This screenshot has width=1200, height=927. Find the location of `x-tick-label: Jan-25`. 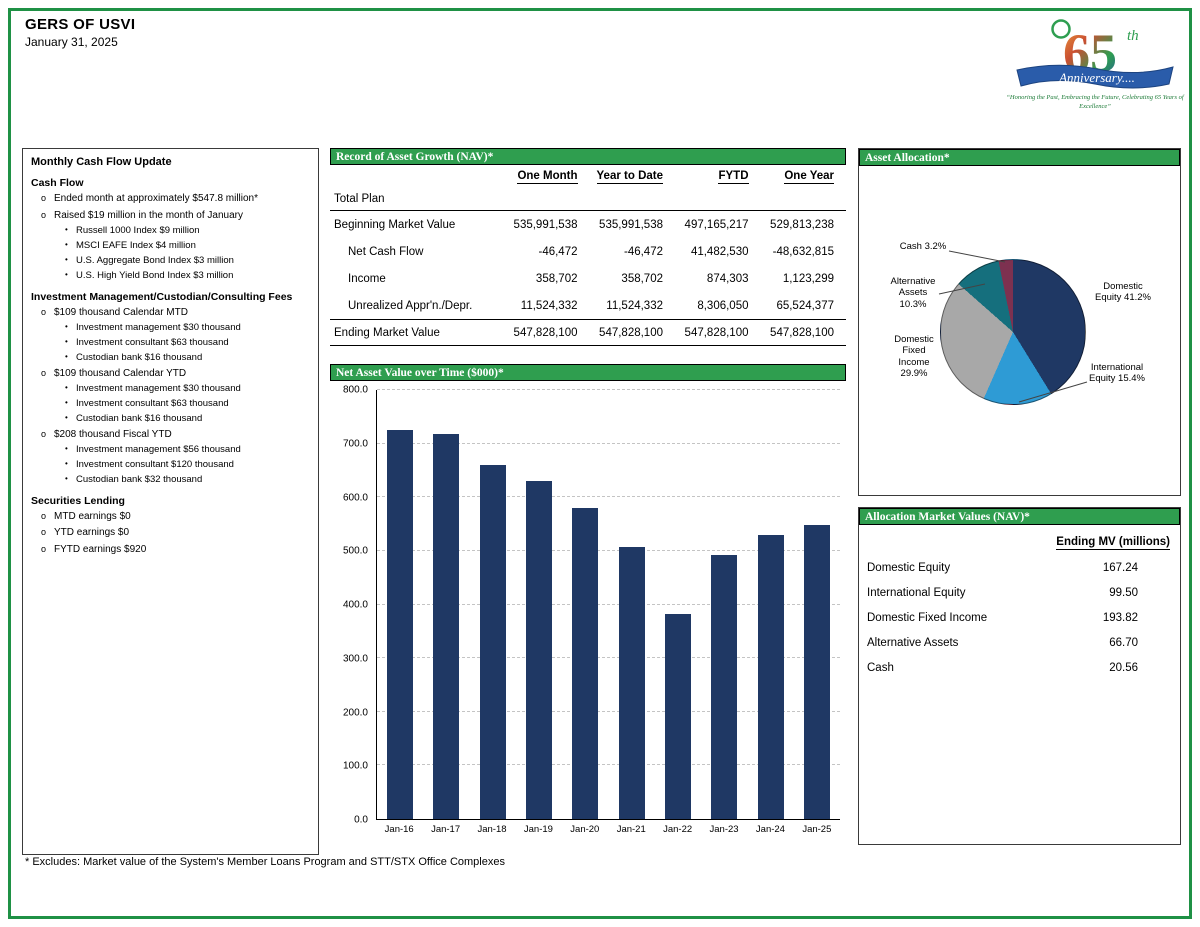

x-tick-label: Jan-25 is located at coordinates (817, 829).